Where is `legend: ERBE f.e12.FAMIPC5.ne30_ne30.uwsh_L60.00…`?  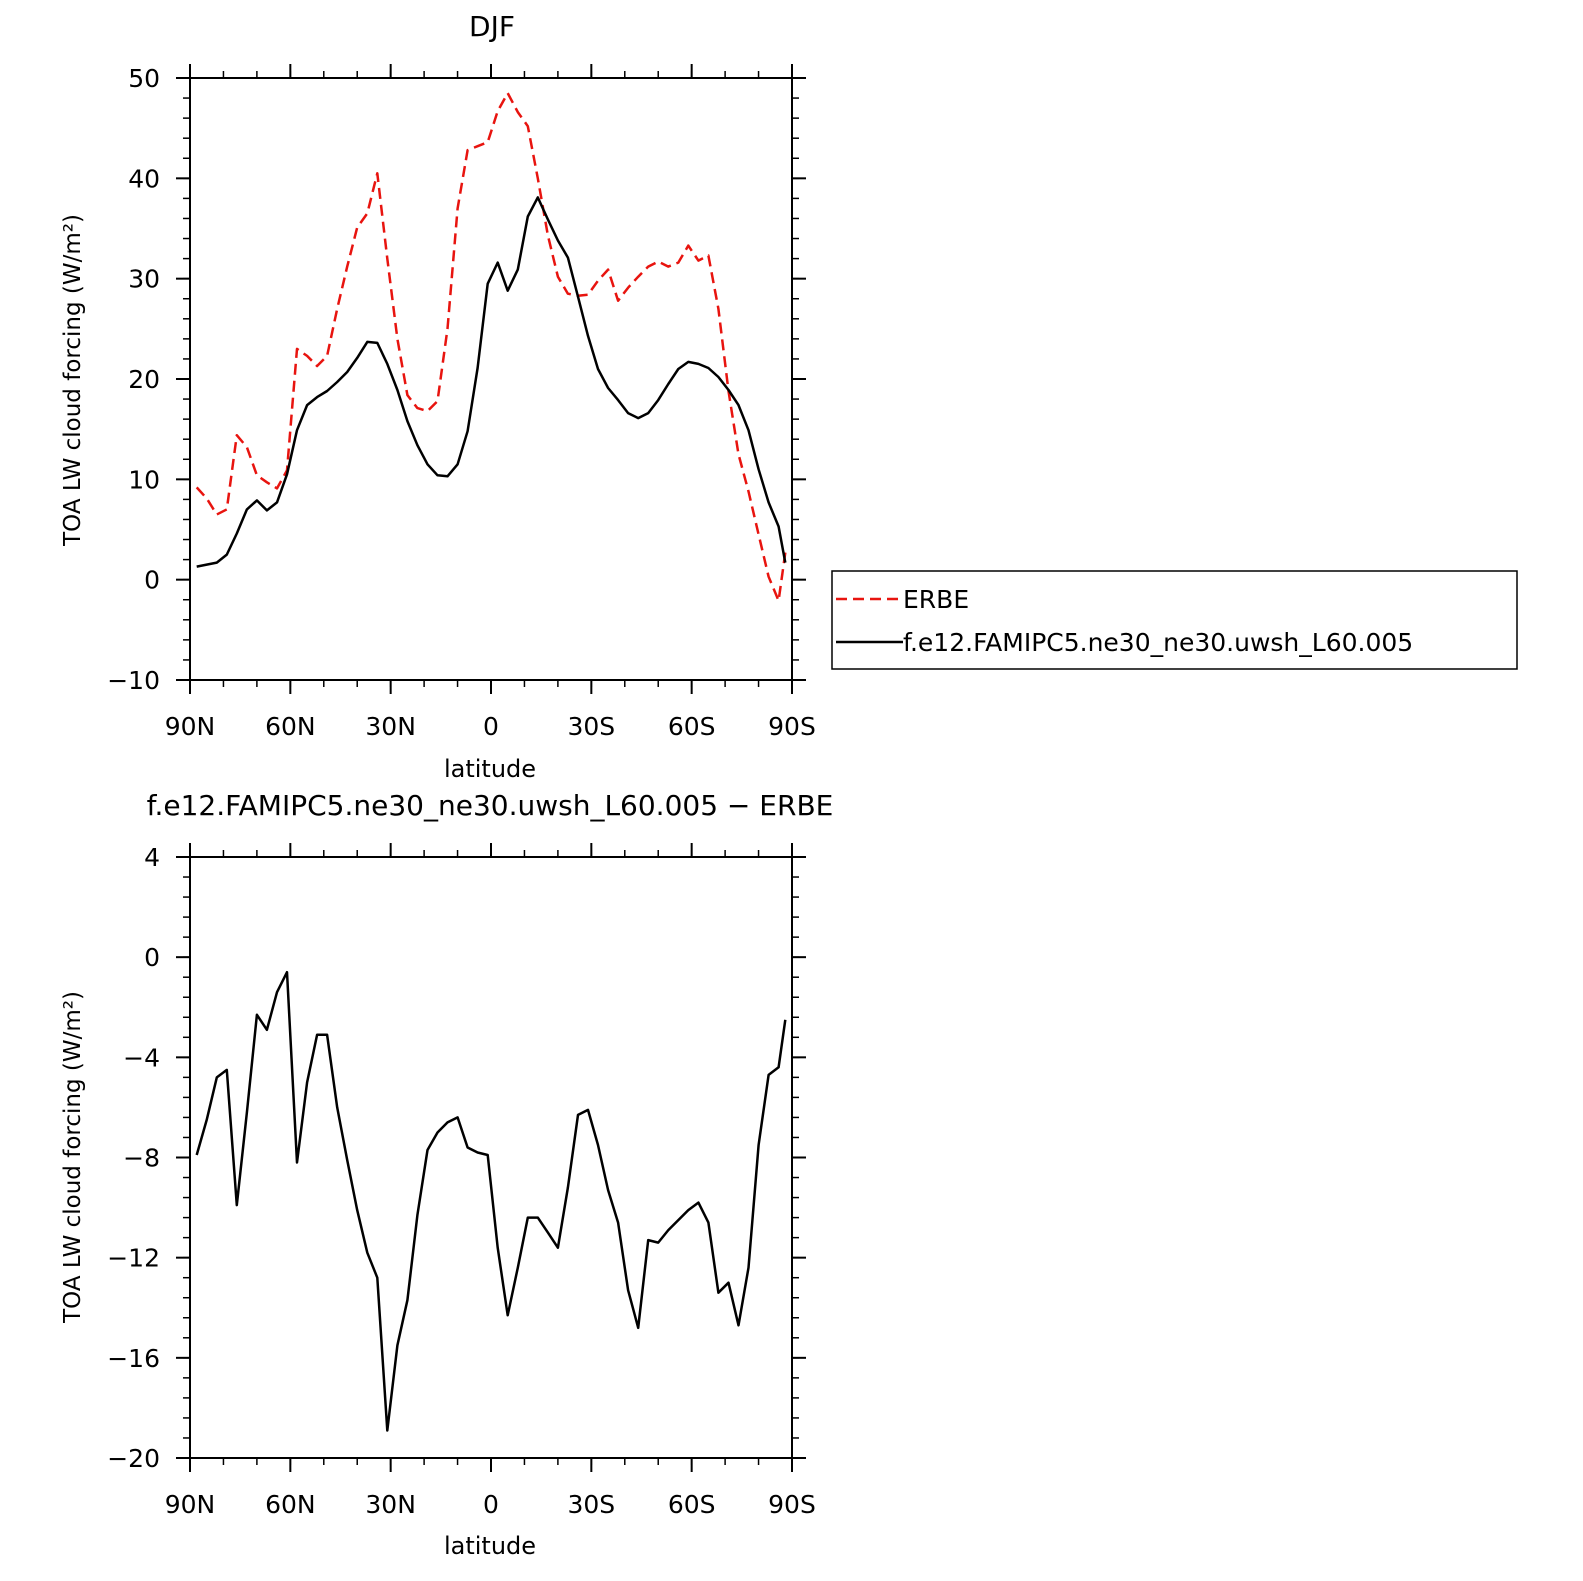
legend: ERBE f.e12.FAMIPC5.ne30_ne30.uwsh_L60.00… is located at coordinates (1174, 620).